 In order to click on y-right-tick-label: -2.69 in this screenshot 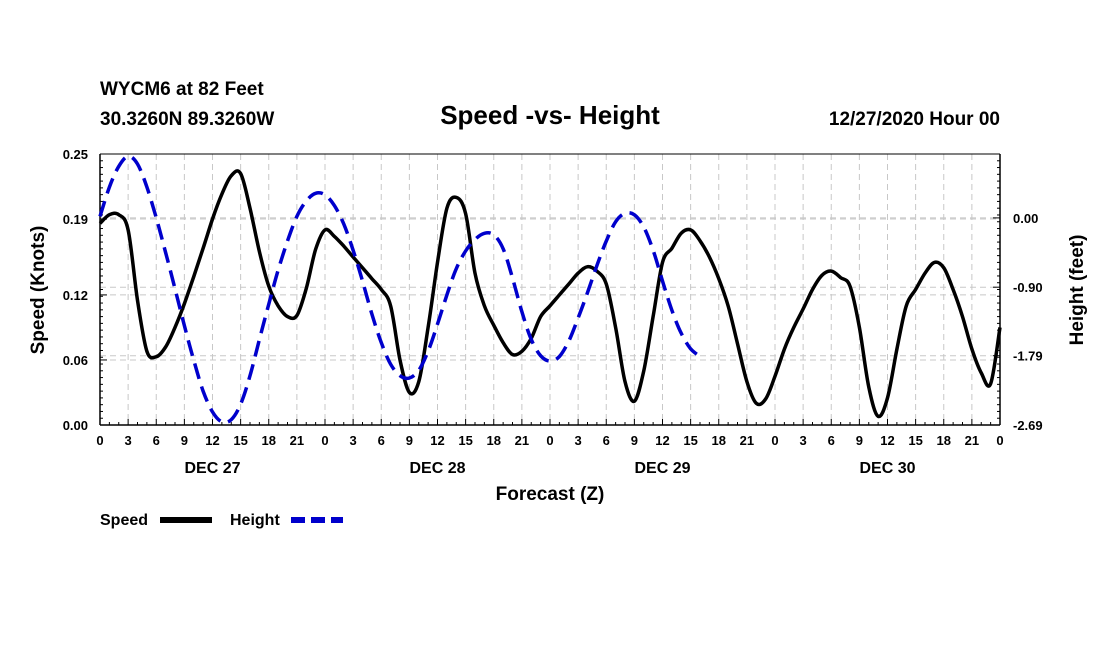, I will do `click(1028, 425)`.